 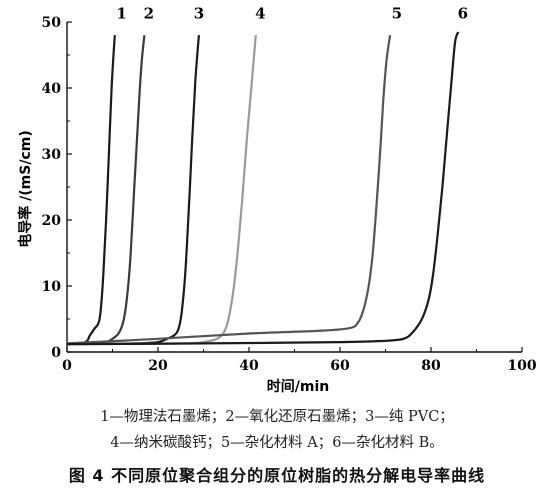 I want to click on series-label-5: 5, so click(x=397, y=14).